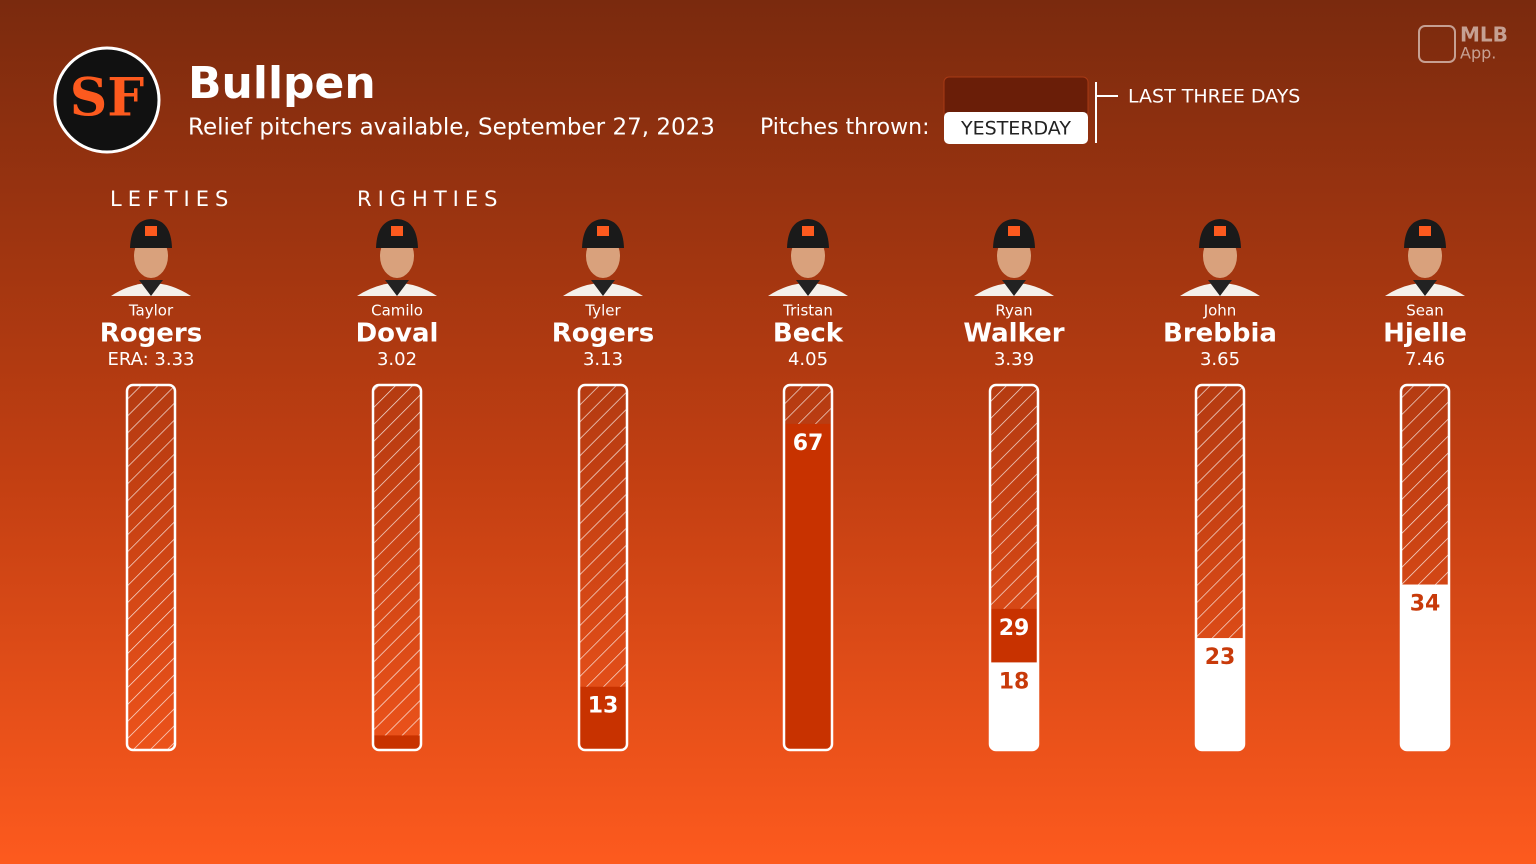 This screenshot has height=864, width=1536. I want to click on team-logo: SF, so click(107, 100).